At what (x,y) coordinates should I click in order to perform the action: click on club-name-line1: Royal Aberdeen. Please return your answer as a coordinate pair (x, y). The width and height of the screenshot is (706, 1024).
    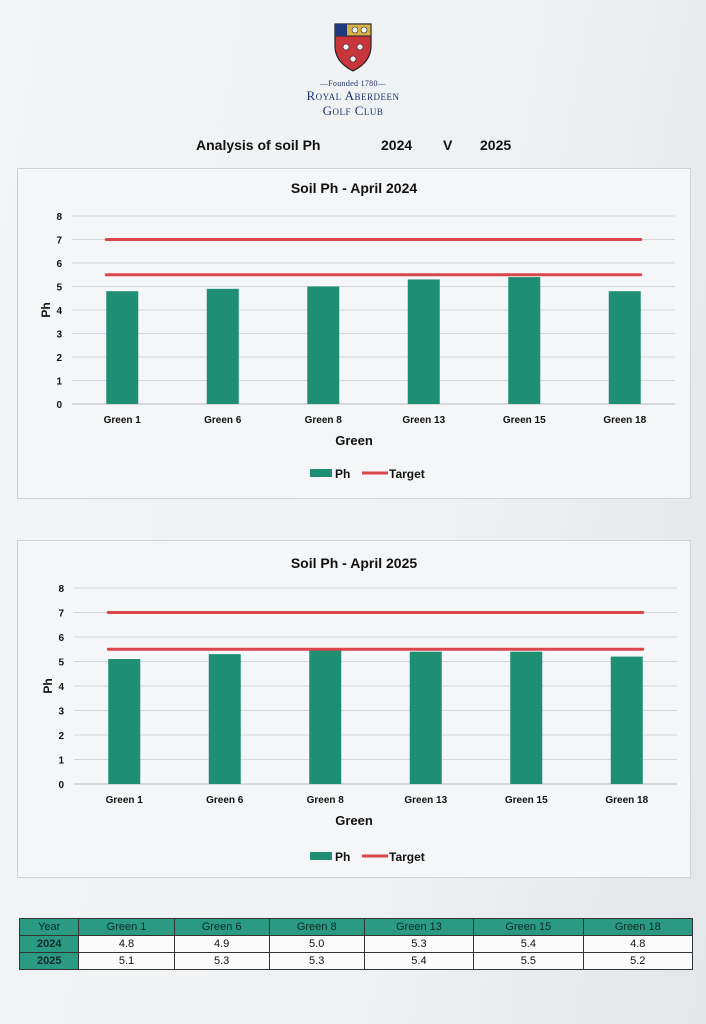
    Looking at the image, I should click on (353, 95).